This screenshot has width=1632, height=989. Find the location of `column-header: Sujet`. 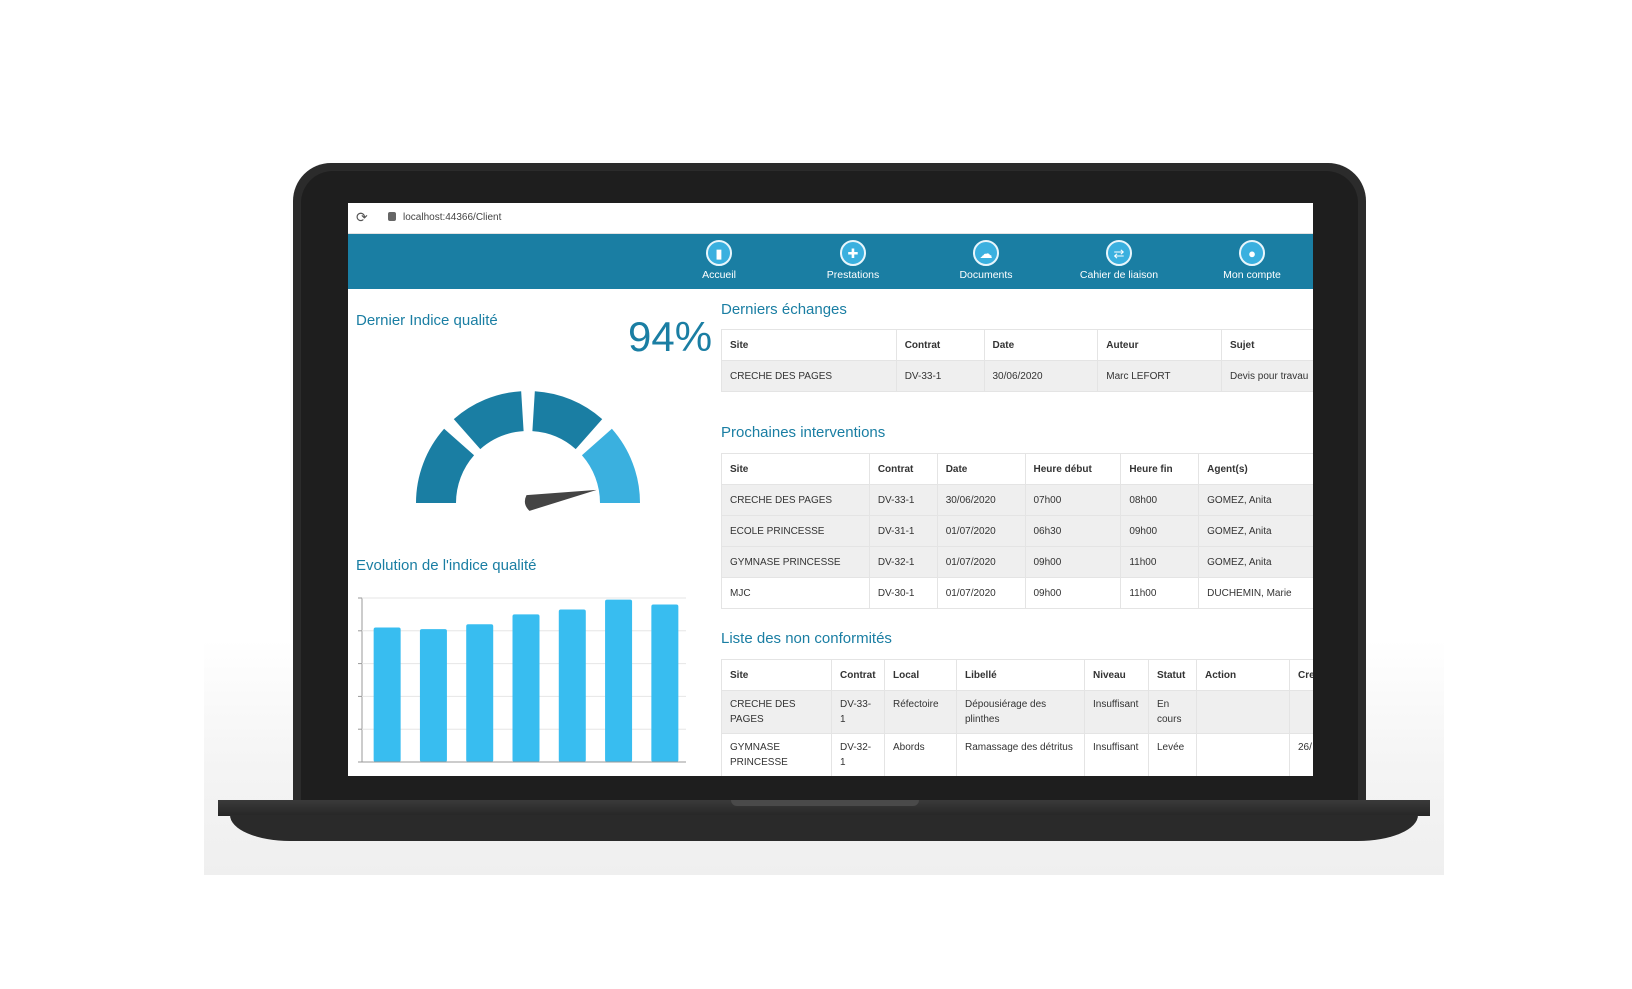

column-header: Sujet is located at coordinates (1267, 345).